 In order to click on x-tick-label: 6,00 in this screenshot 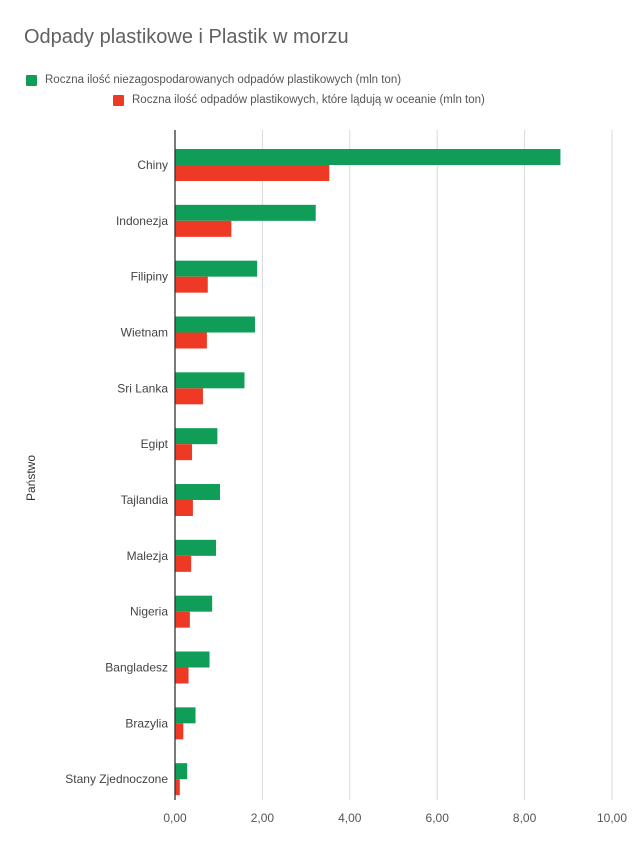, I will do `click(438, 818)`.